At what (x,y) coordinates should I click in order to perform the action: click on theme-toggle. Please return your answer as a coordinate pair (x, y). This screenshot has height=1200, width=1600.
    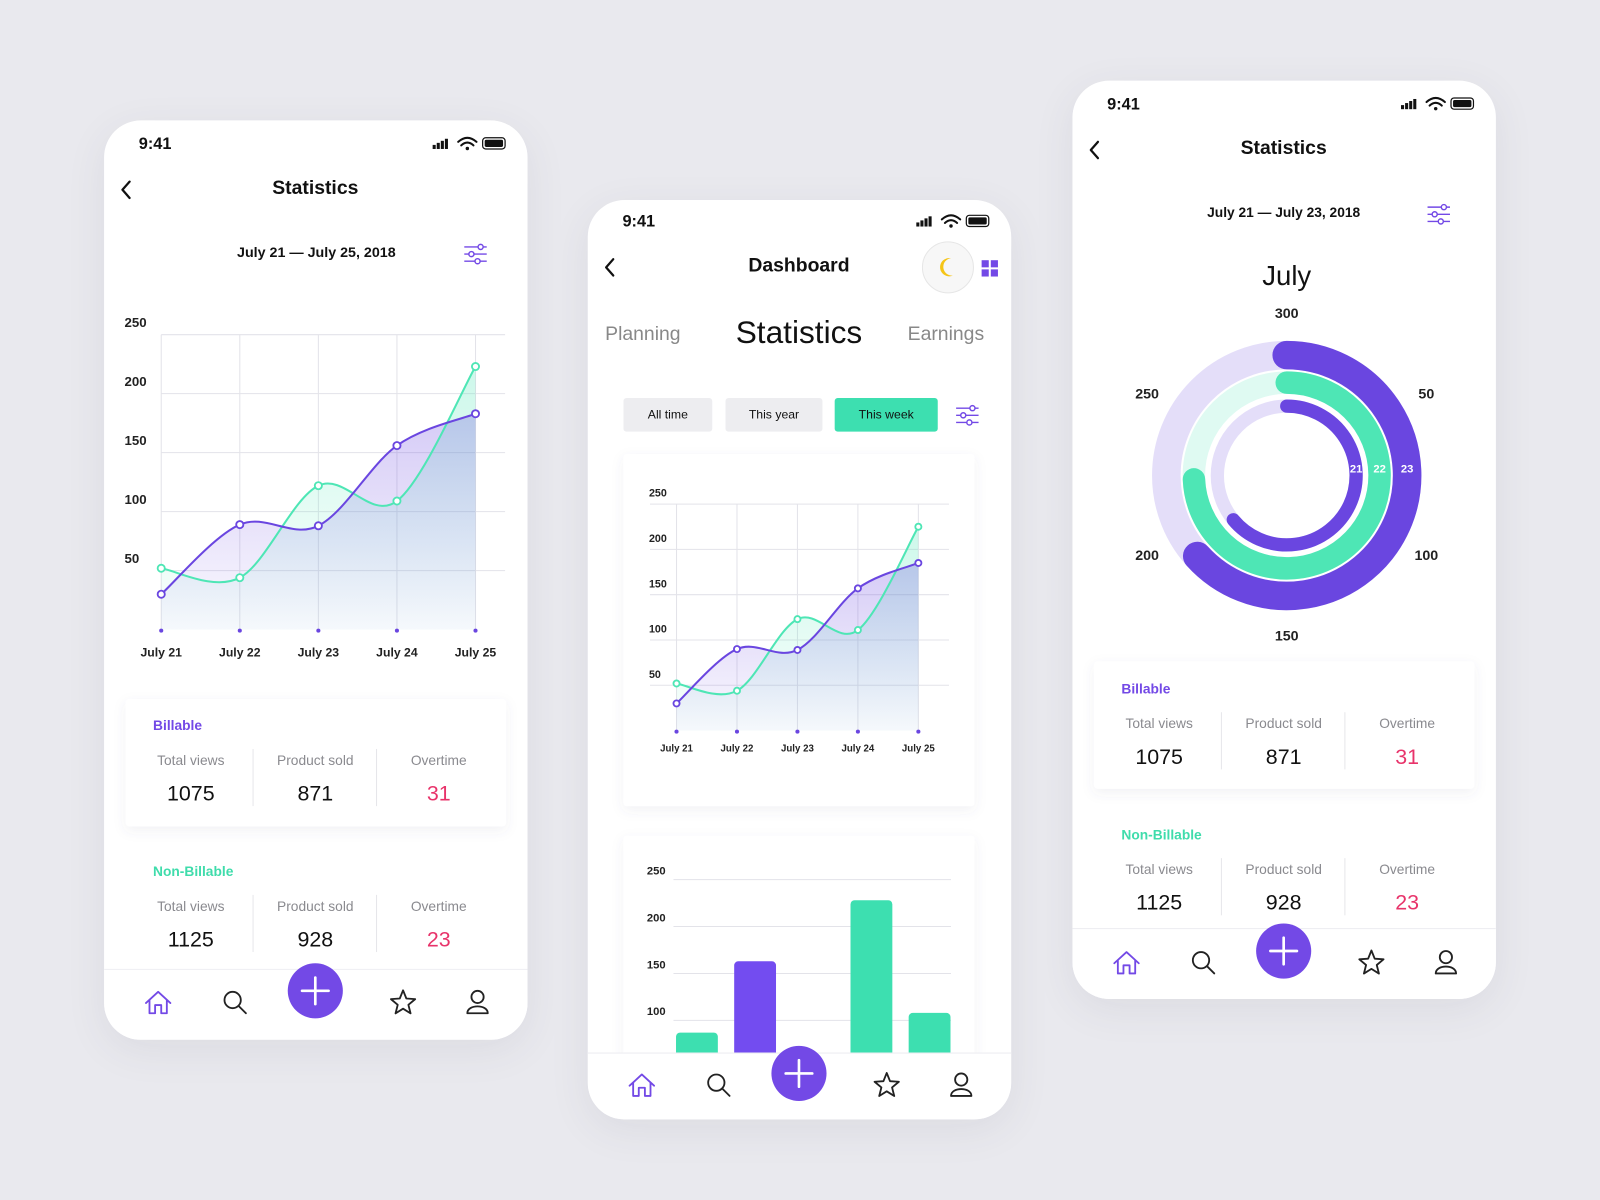
    Looking at the image, I should click on (947, 267).